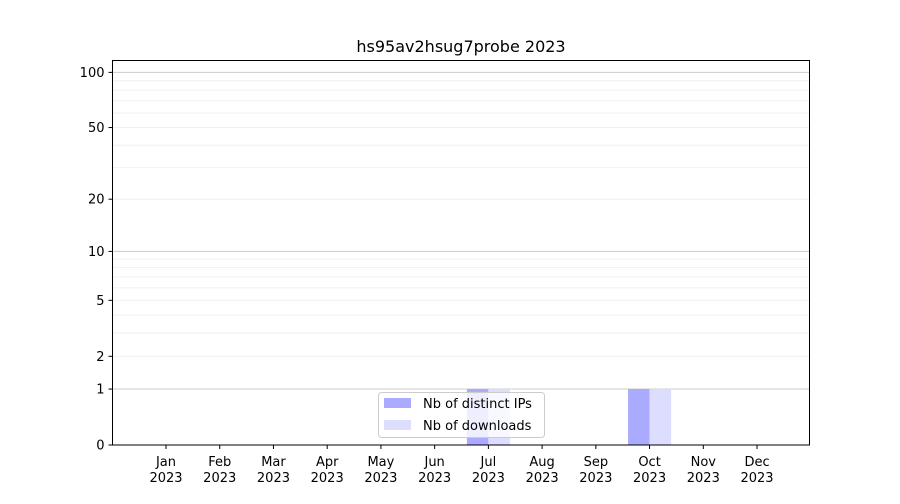 This screenshot has height=504, width=900. Describe the element at coordinates (273, 470) in the screenshot. I see `x-tick-label: Mar 2023` at that location.